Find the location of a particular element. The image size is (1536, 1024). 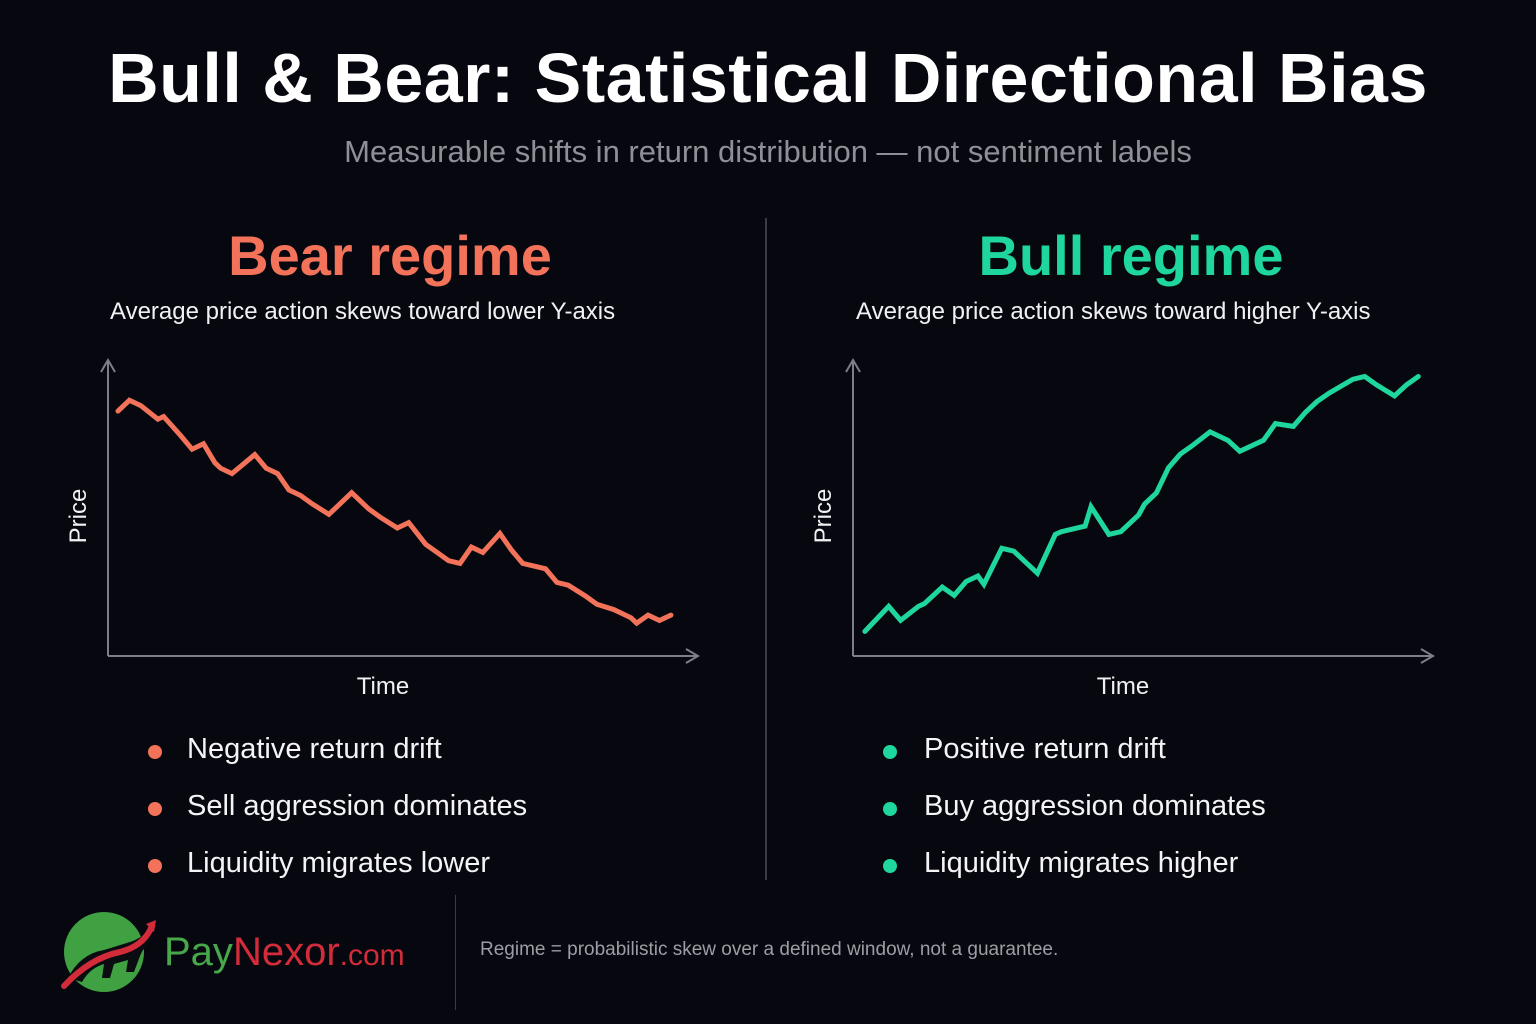

bull-chart: Time Price is located at coordinates (1122, 529).